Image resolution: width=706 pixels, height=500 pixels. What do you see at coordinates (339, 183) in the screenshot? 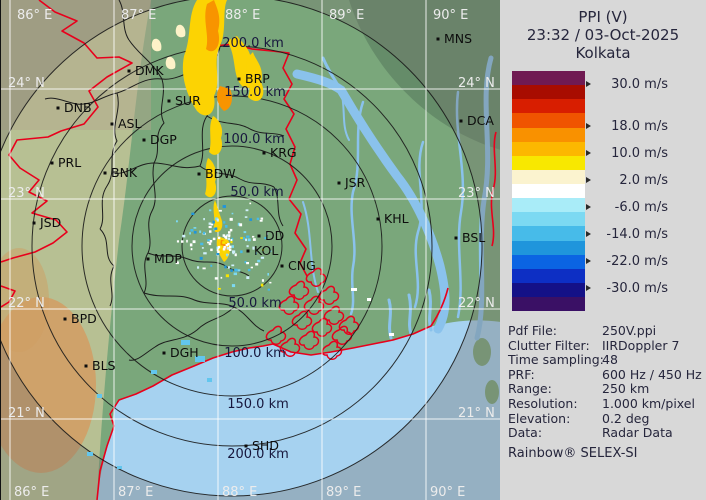
I see `station-dot-jsr` at bounding box center [339, 183].